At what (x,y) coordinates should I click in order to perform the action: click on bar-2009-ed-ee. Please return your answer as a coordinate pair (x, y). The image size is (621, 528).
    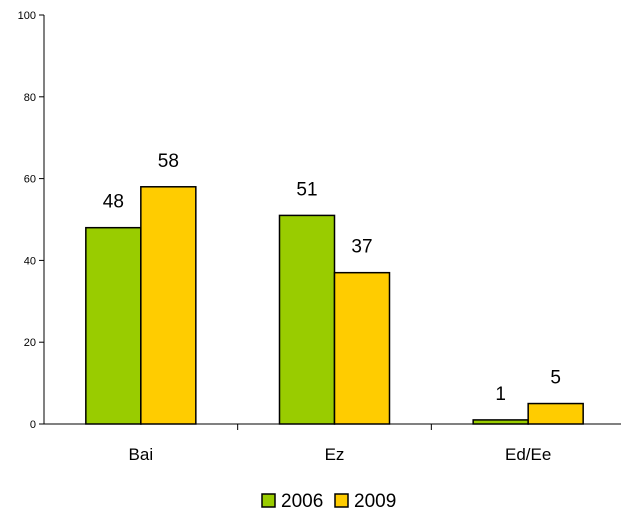
    Looking at the image, I should click on (555, 413).